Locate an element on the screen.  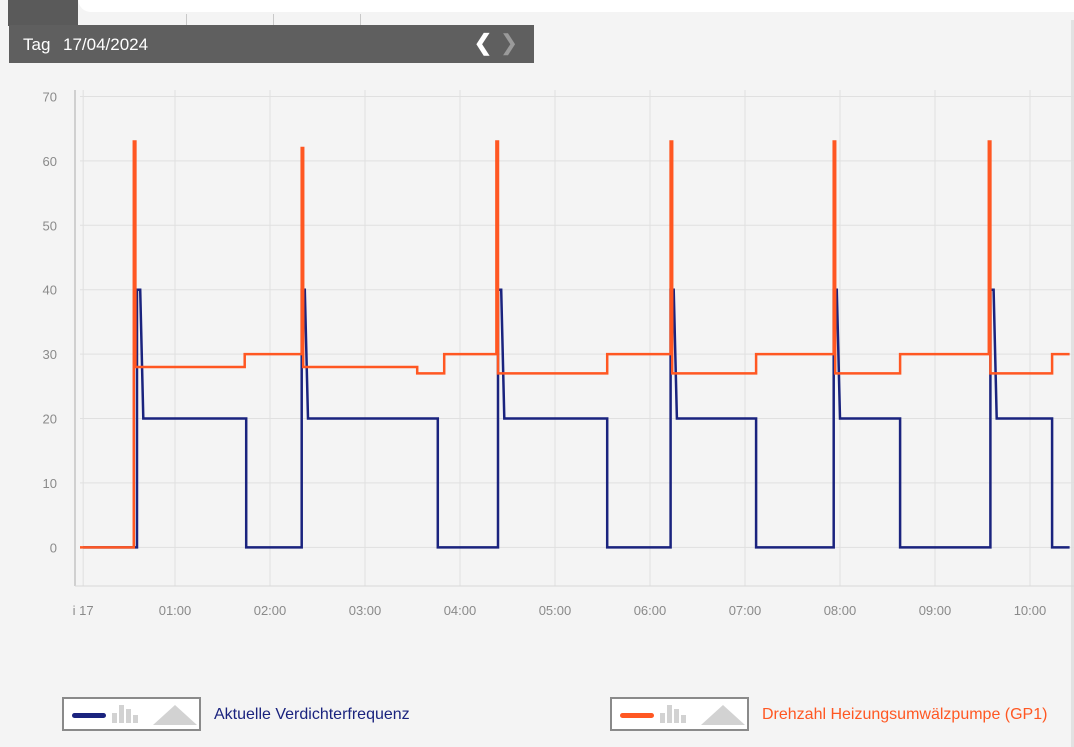
y-tick-label: 30 is located at coordinates (50, 354).